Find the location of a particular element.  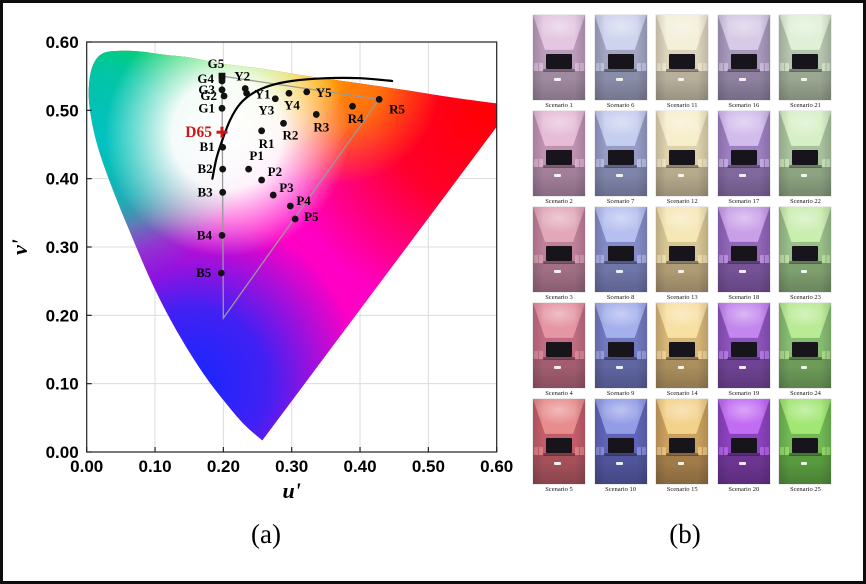

scenario-cell: Scenario 15 is located at coordinates (682, 446).